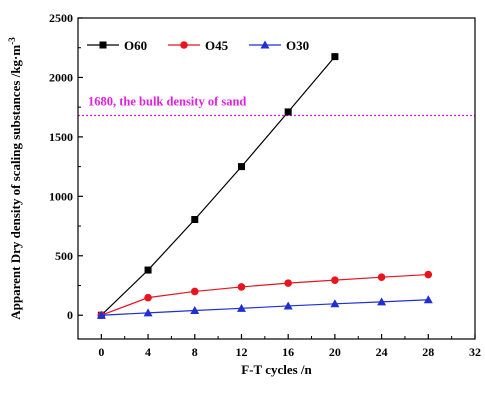 This screenshot has height=407, width=485. Describe the element at coordinates (61, 196) in the screenshot. I see `y-tick-label: 1000` at that location.